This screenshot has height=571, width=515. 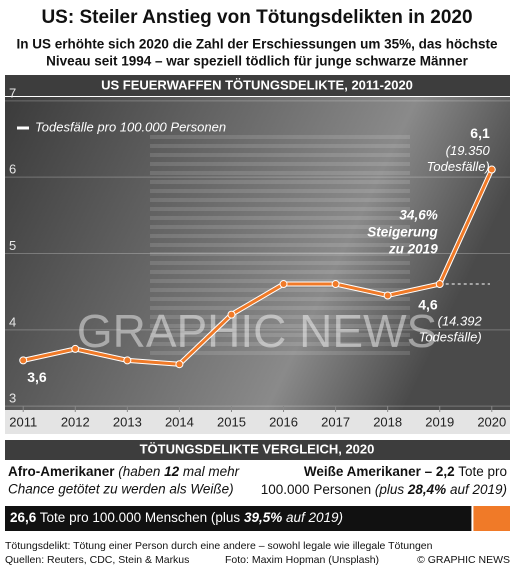 What do you see at coordinates (405, 471) in the screenshot?
I see `group-label: Weiße Amerikaner – 2,2 Tote pro` at bounding box center [405, 471].